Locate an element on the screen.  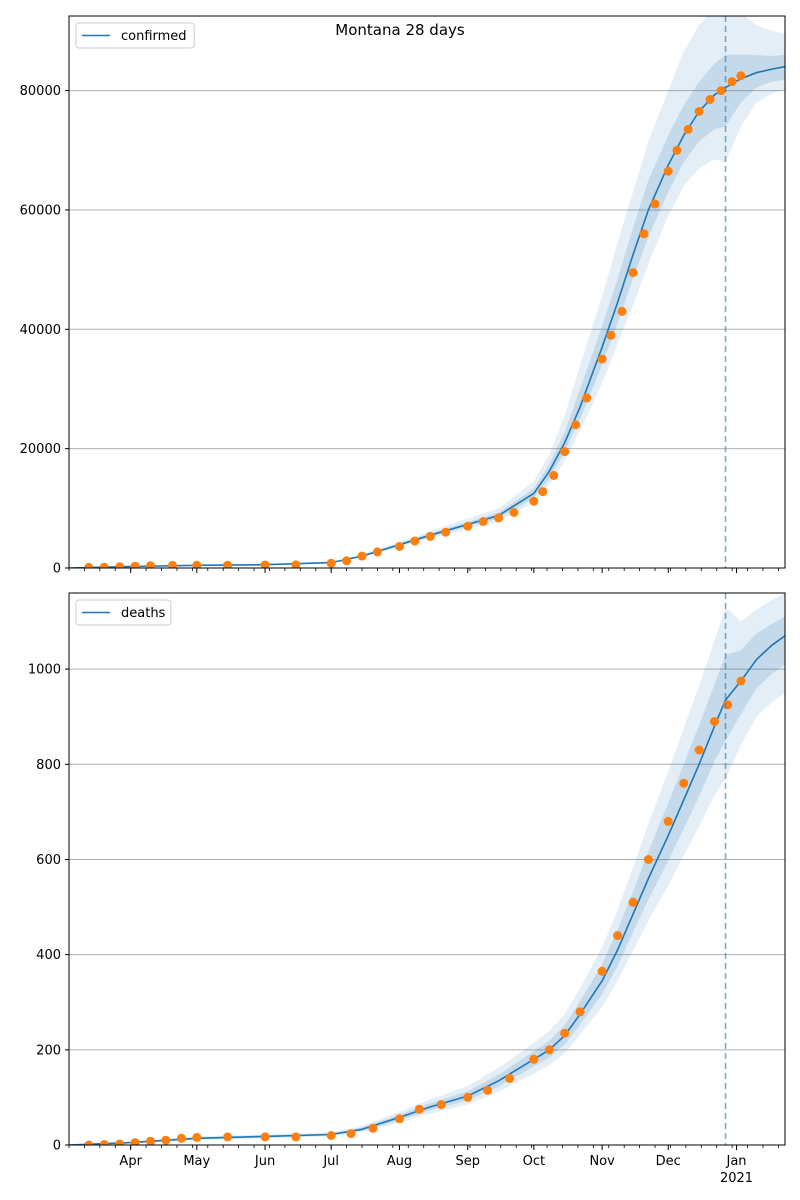
legend-label: deaths is located at coordinates (143, 613).